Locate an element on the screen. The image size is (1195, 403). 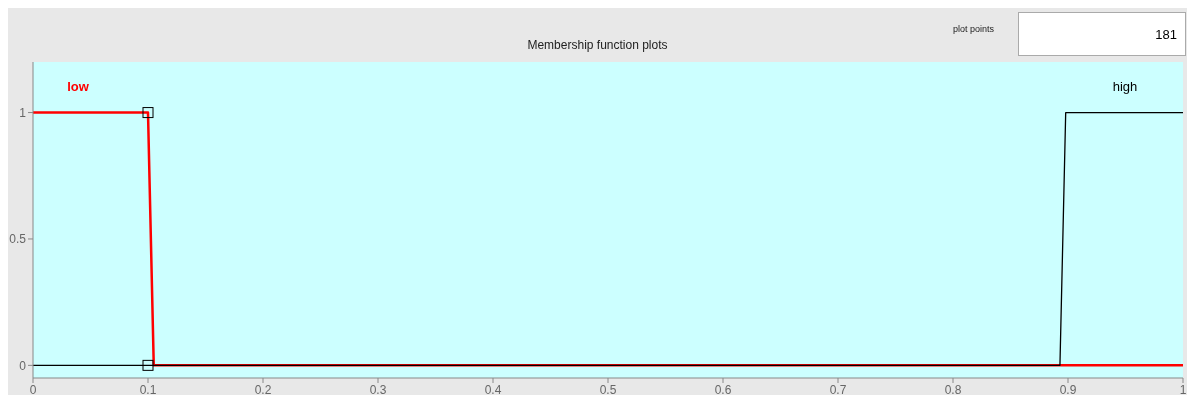
text-field: 181 is located at coordinates (1102, 34).